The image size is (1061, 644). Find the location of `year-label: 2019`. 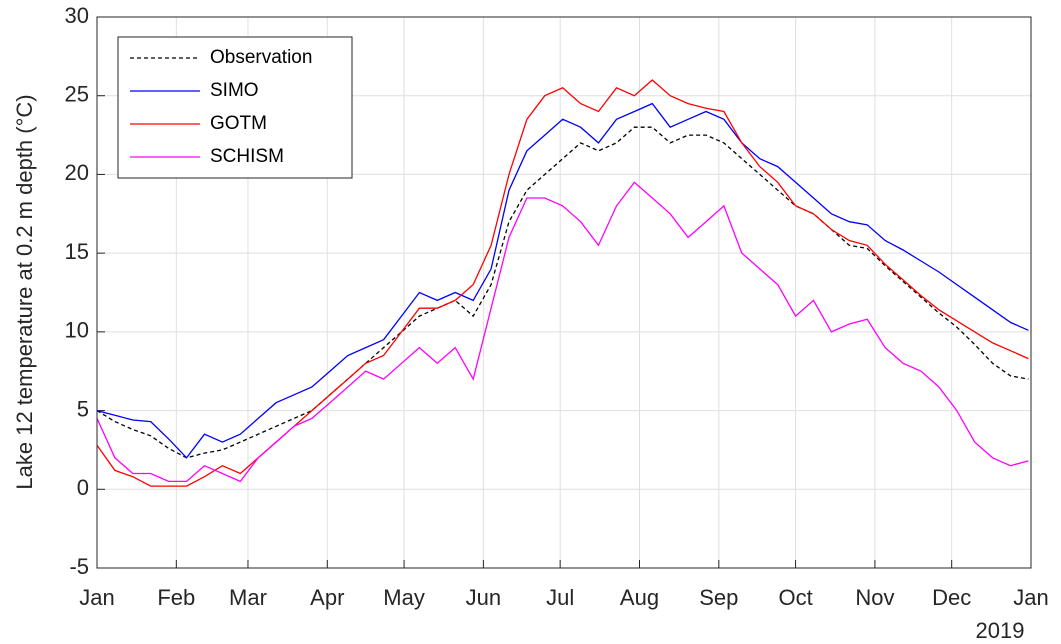

year-label: 2019 is located at coordinates (1000, 630).